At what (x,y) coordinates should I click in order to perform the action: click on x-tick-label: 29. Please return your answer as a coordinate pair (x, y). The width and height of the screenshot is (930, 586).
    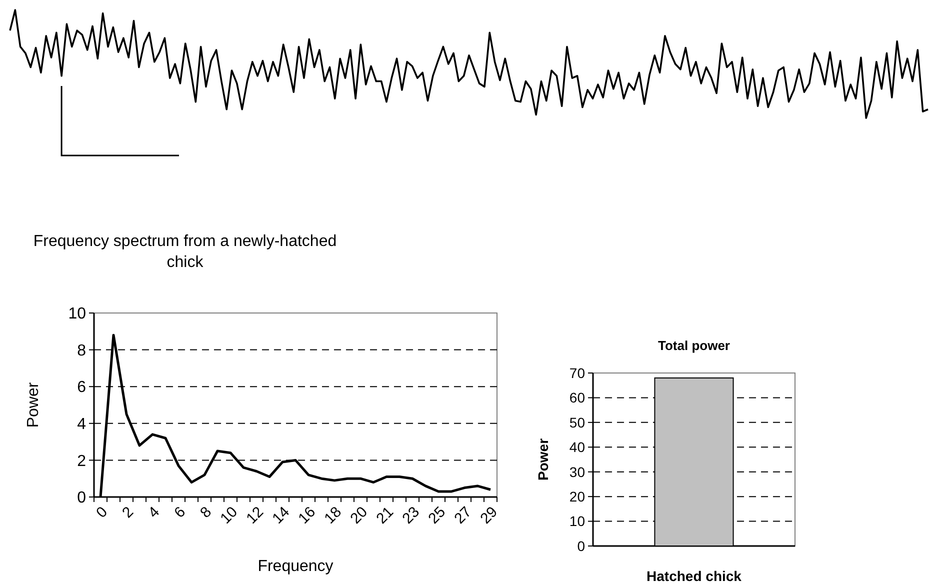
    Looking at the image, I should click on (489, 516).